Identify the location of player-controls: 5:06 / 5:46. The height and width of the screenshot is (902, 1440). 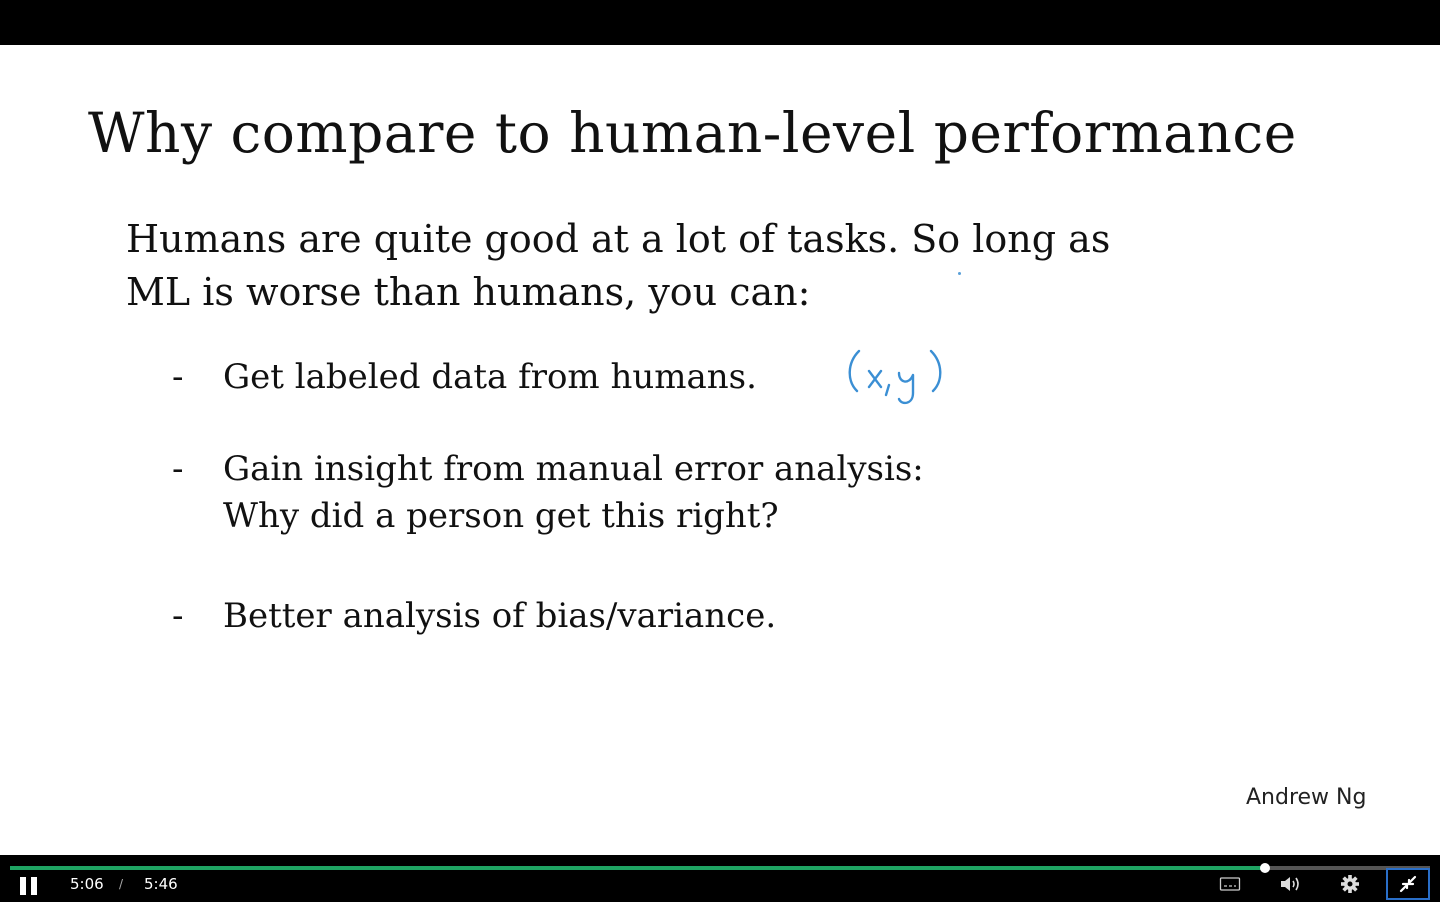
(720, 877).